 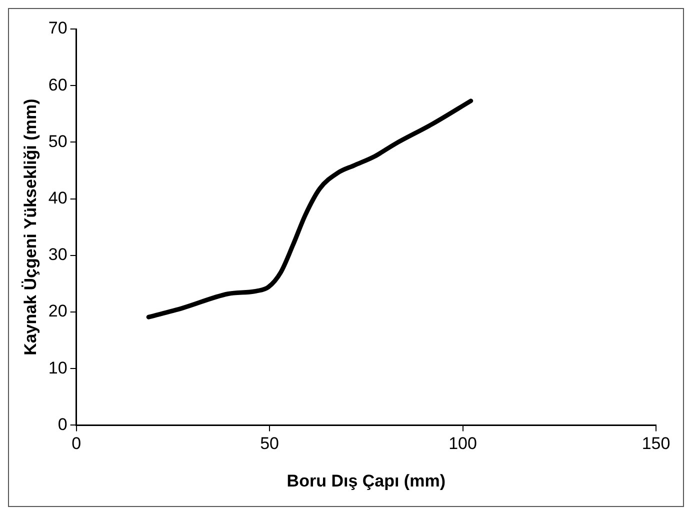 I want to click on y-tick-label: 50, so click(x=58, y=141).